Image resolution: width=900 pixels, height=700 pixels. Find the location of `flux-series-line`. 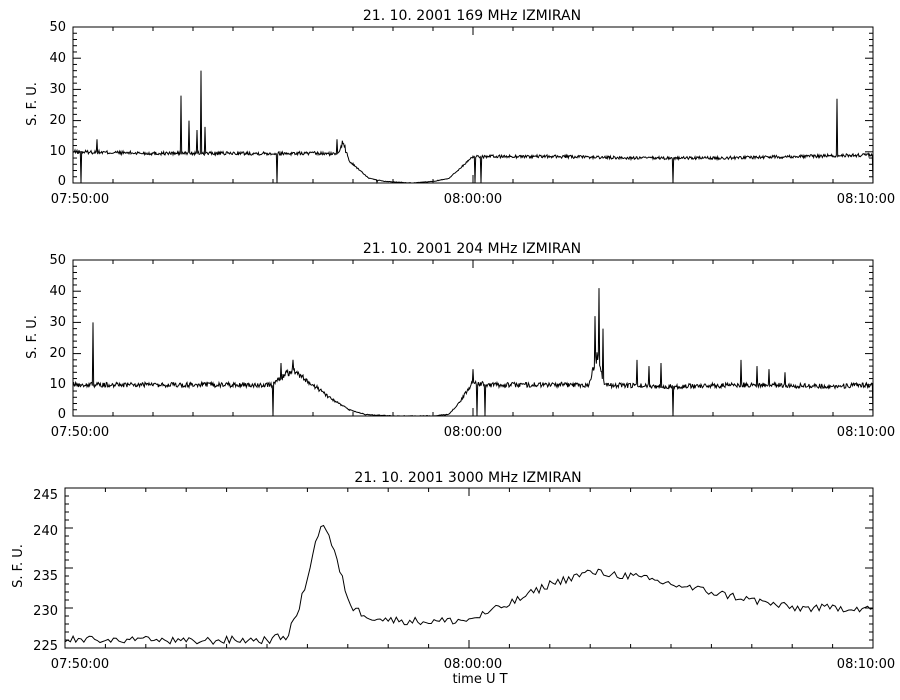

flux-series-line is located at coordinates (473, 127).